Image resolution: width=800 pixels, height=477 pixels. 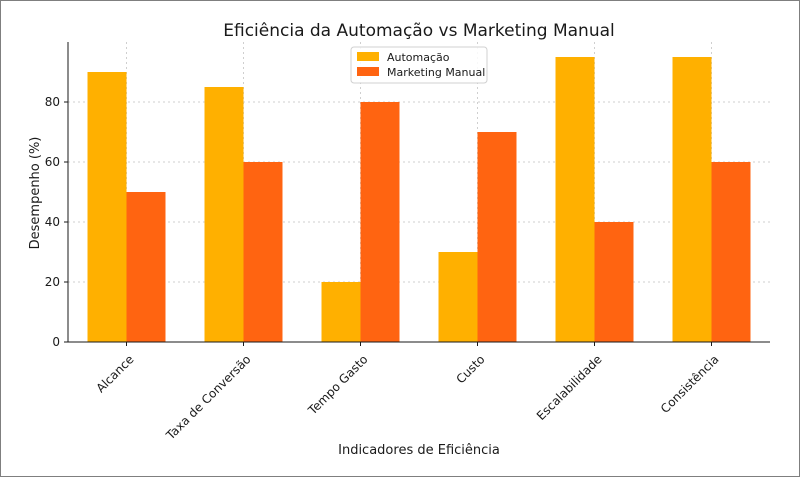 What do you see at coordinates (208, 397) in the screenshot?
I see `x-tick-label: Taxa de Conversão` at bounding box center [208, 397].